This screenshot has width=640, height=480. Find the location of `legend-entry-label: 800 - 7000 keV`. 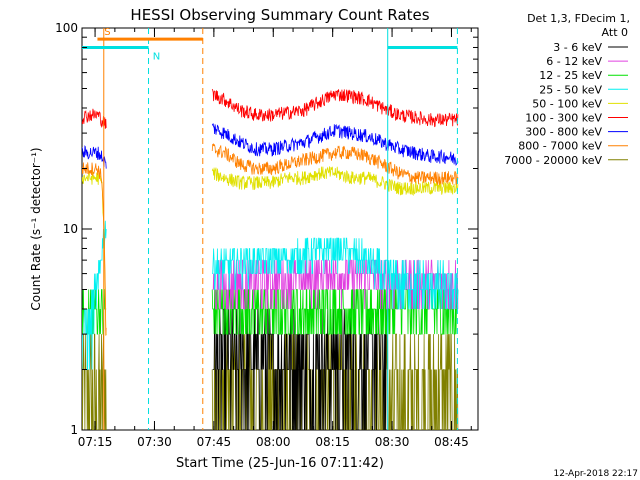

legend-entry-label: 800 - 7000 keV is located at coordinates (560, 146).